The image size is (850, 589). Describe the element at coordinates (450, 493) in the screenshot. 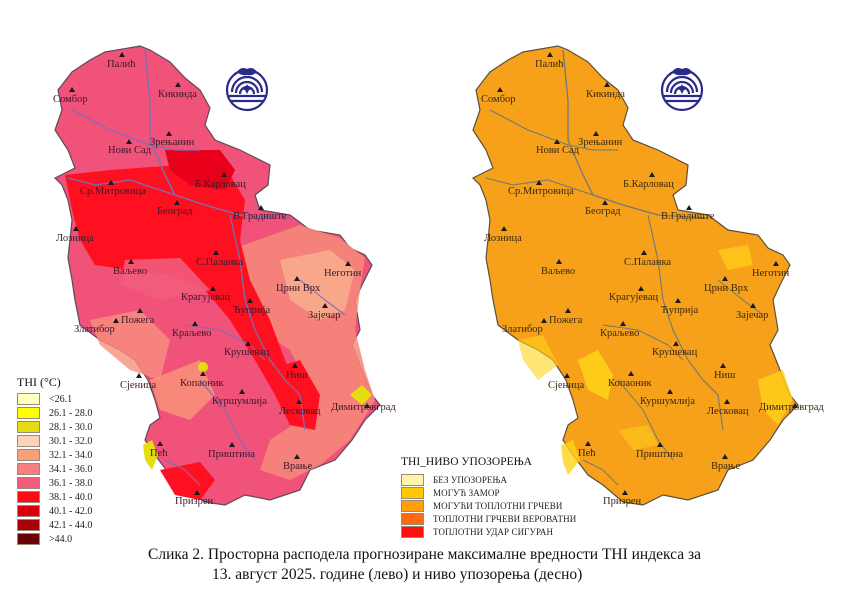

I see `legend-item: МОГУЋ ЗАМОР` at that location.